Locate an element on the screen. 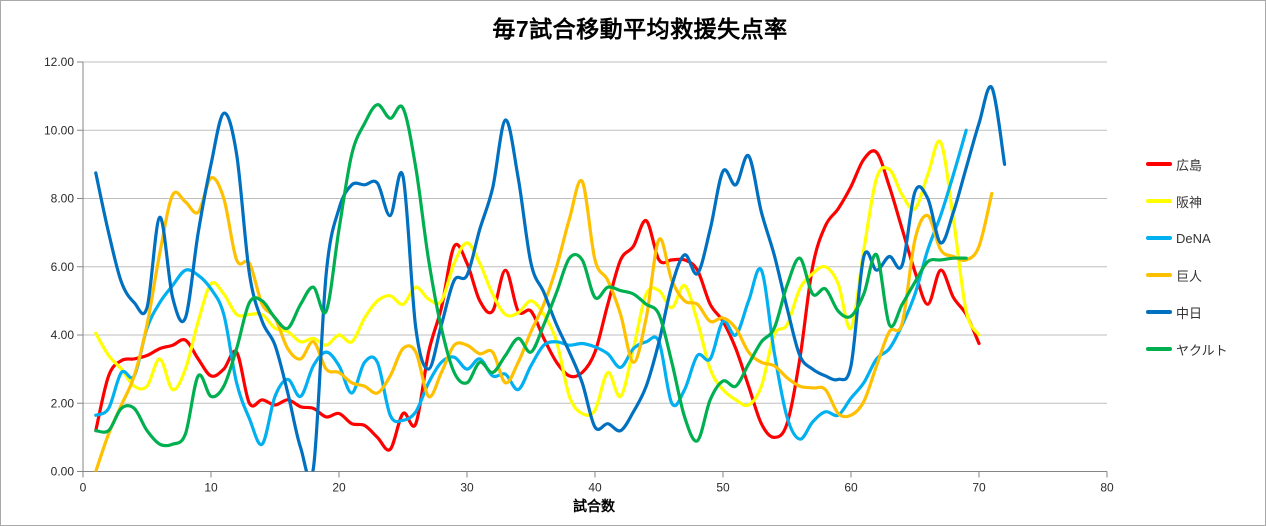  y-tick-label-12.00: 12.00 is located at coordinates (59, 62).